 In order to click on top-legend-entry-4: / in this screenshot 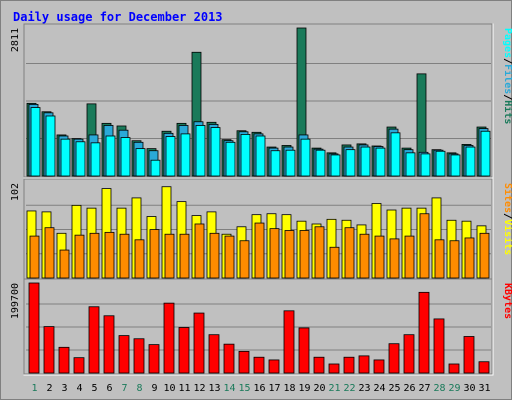, I will do `click(507, 97)`.